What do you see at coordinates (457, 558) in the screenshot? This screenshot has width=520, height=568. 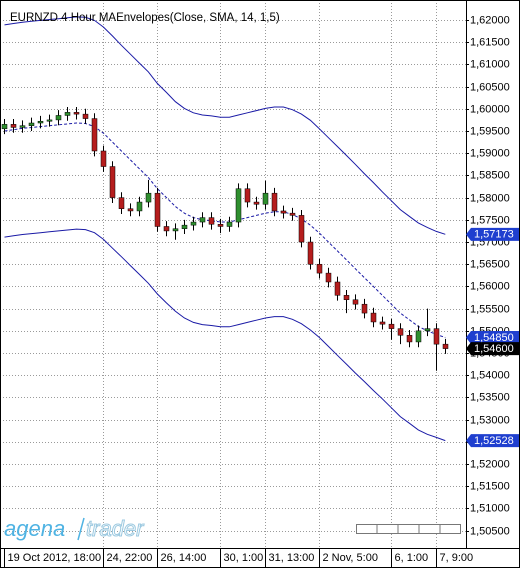 I see `x-tick-label: 7, 9:00` at bounding box center [457, 558].